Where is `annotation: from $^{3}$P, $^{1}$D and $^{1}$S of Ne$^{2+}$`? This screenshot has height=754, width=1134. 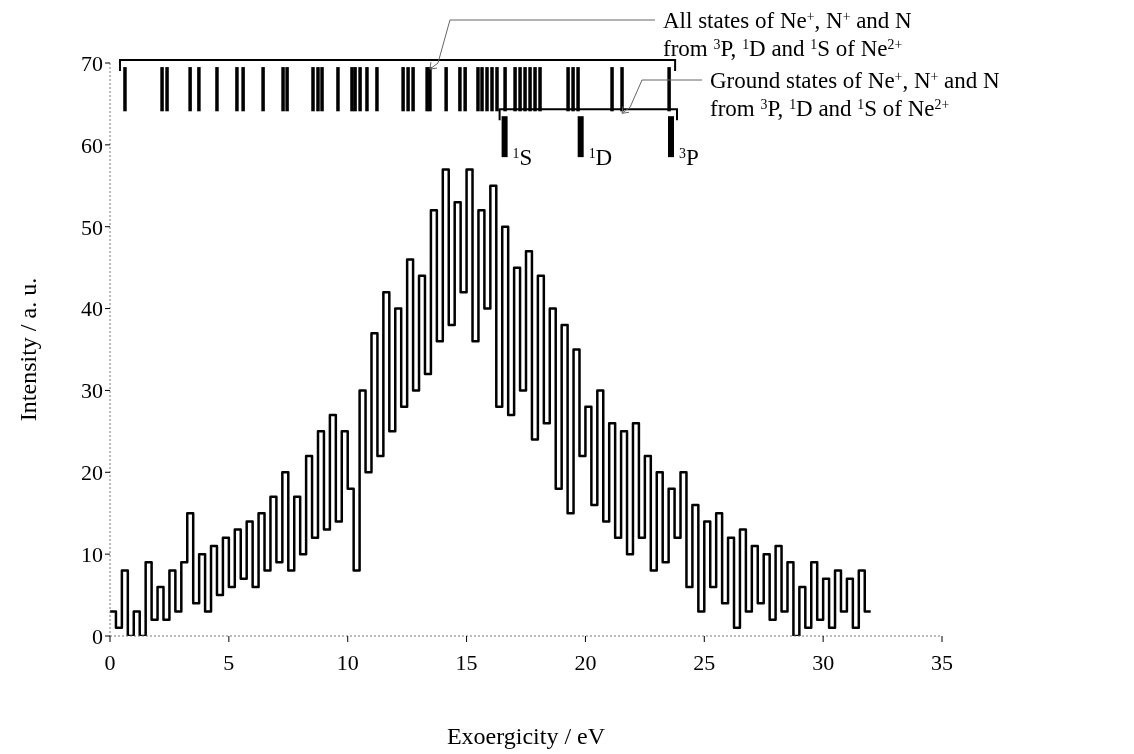
annotation: from $^{3}$P, $^{1}$D and $^{1}$S of Ne$^{2+}$ is located at coordinates (830, 108).